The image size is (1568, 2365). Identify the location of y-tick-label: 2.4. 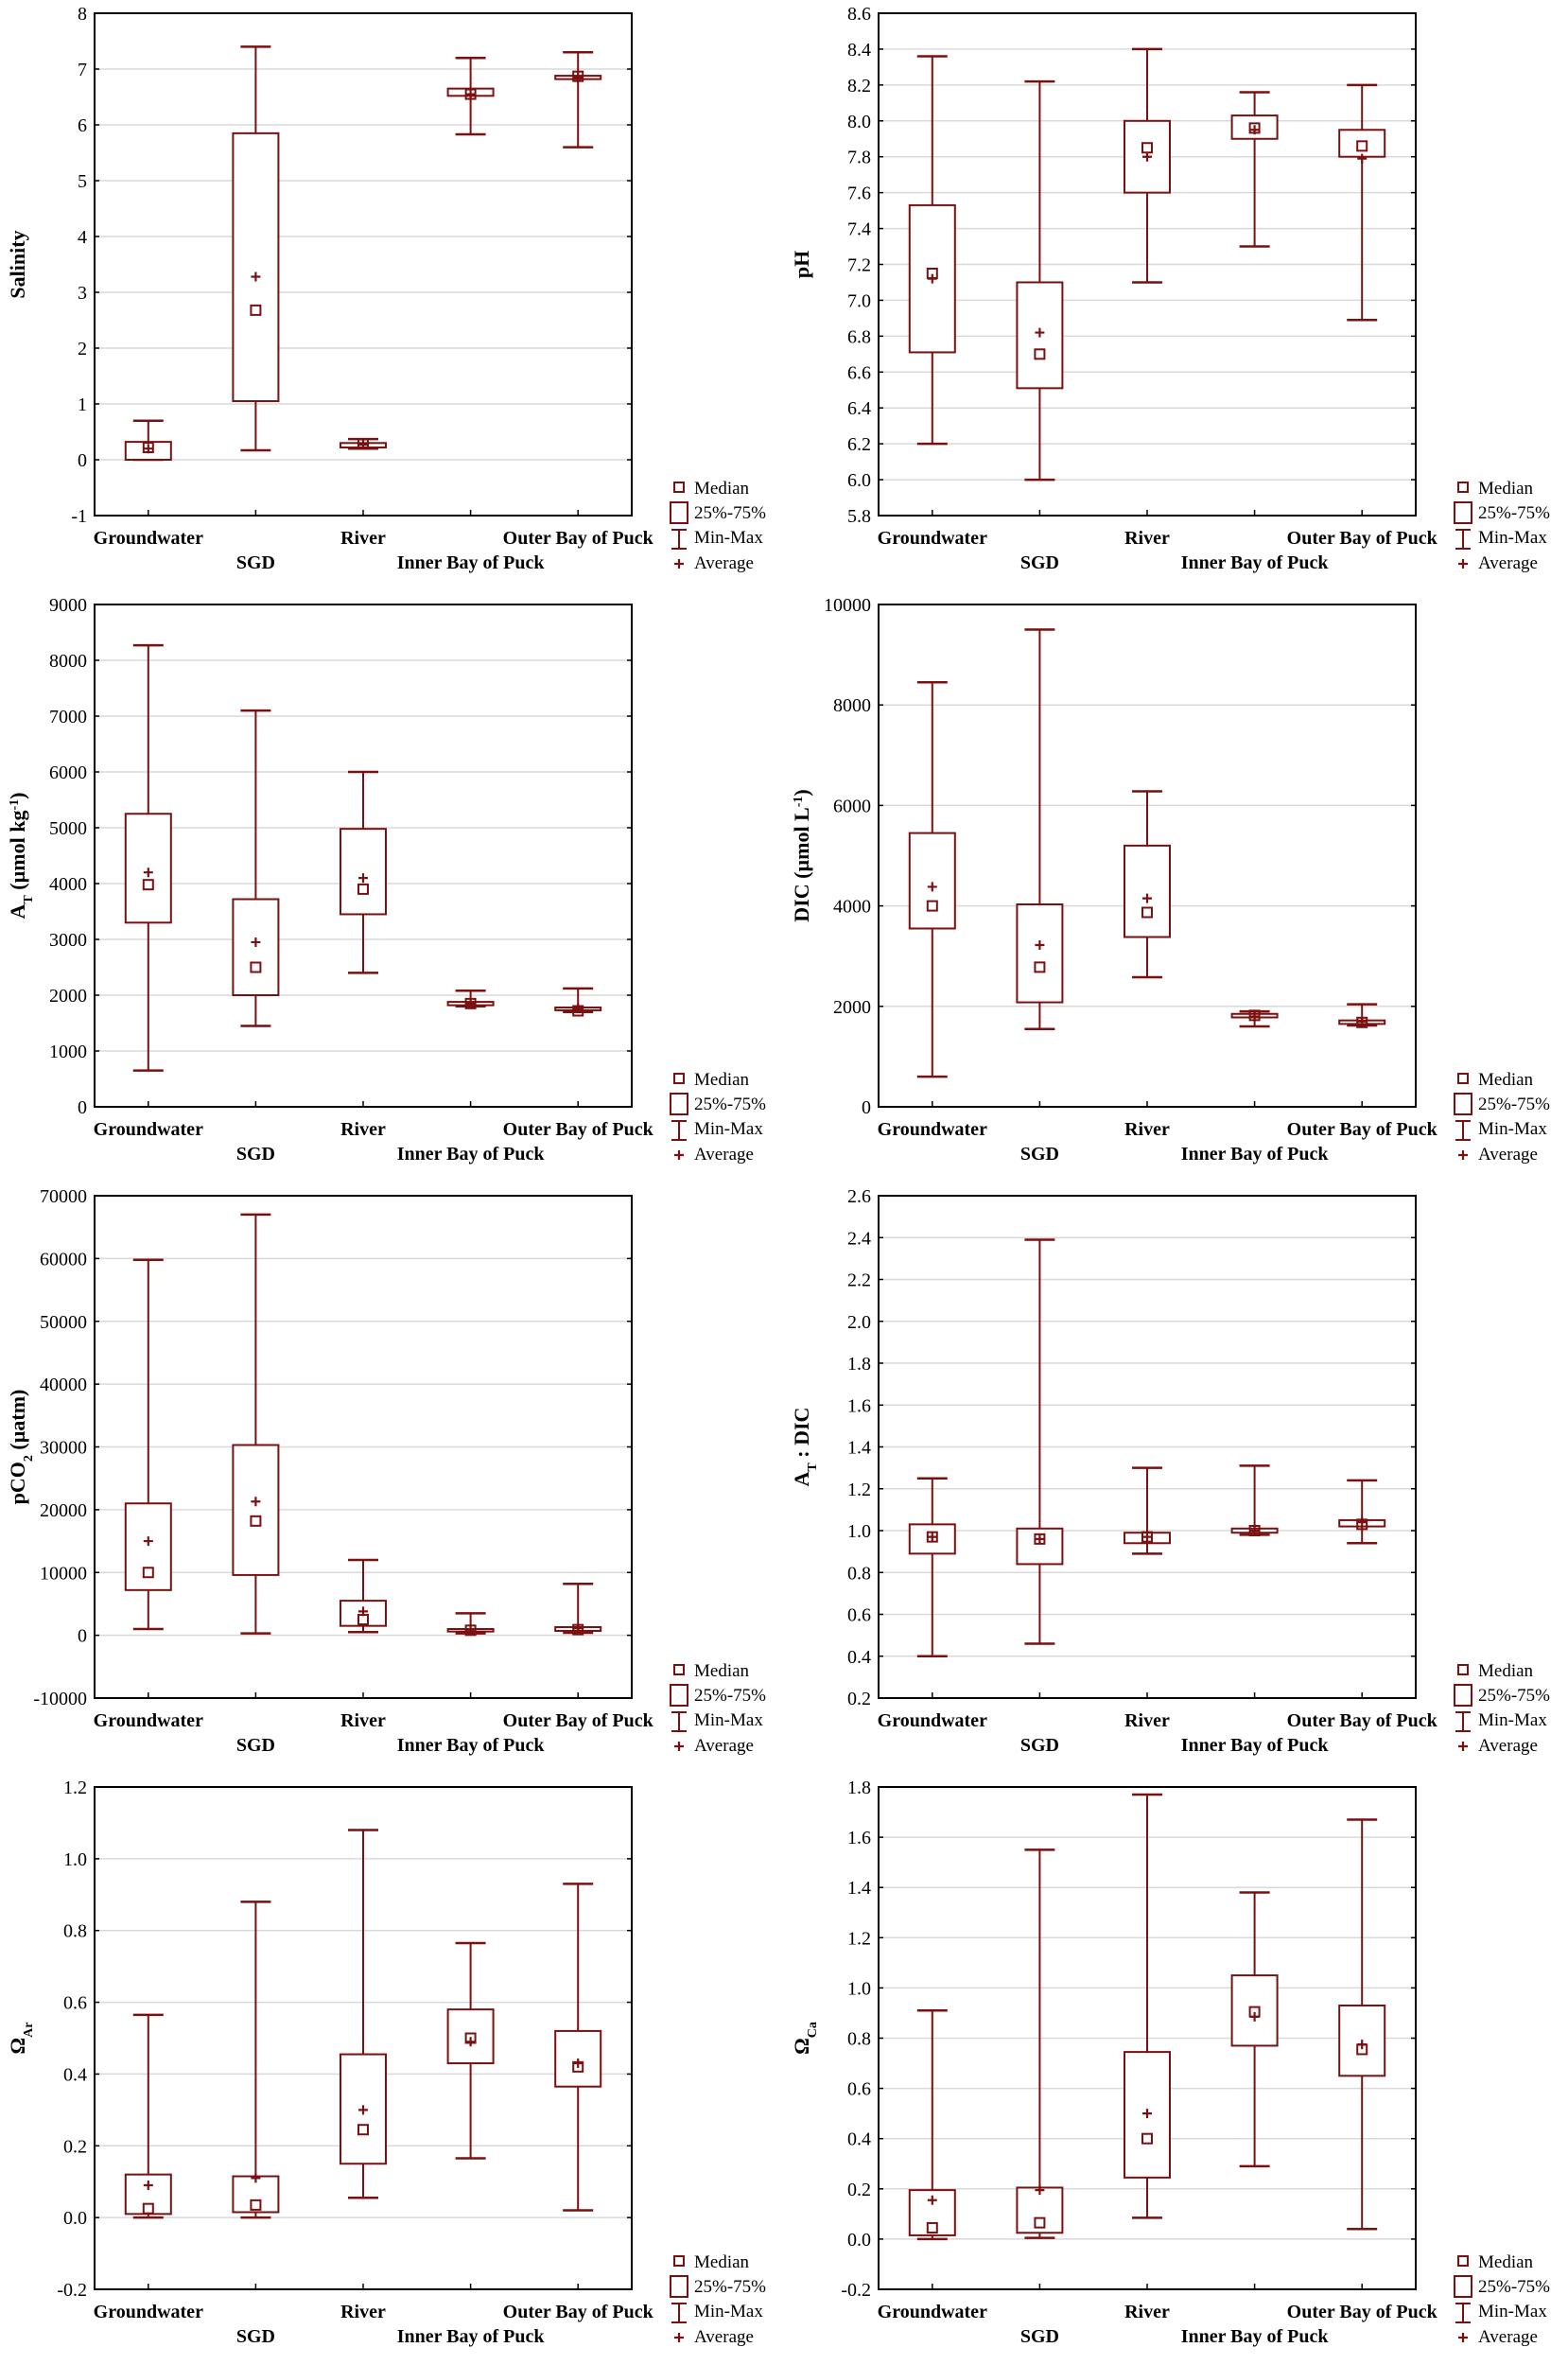
(859, 1238).